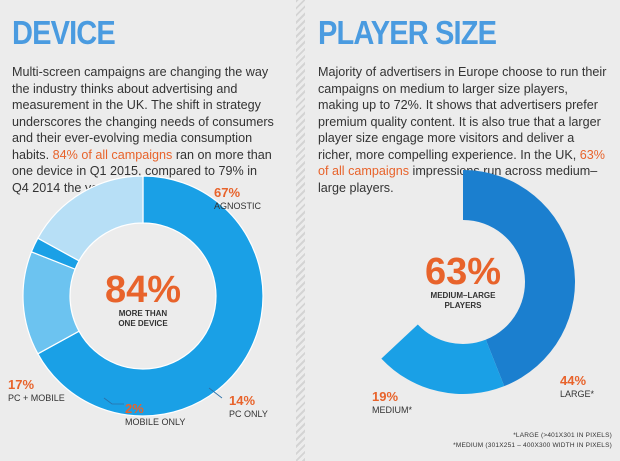  I want to click on player-slice-large, so click(519, 278).